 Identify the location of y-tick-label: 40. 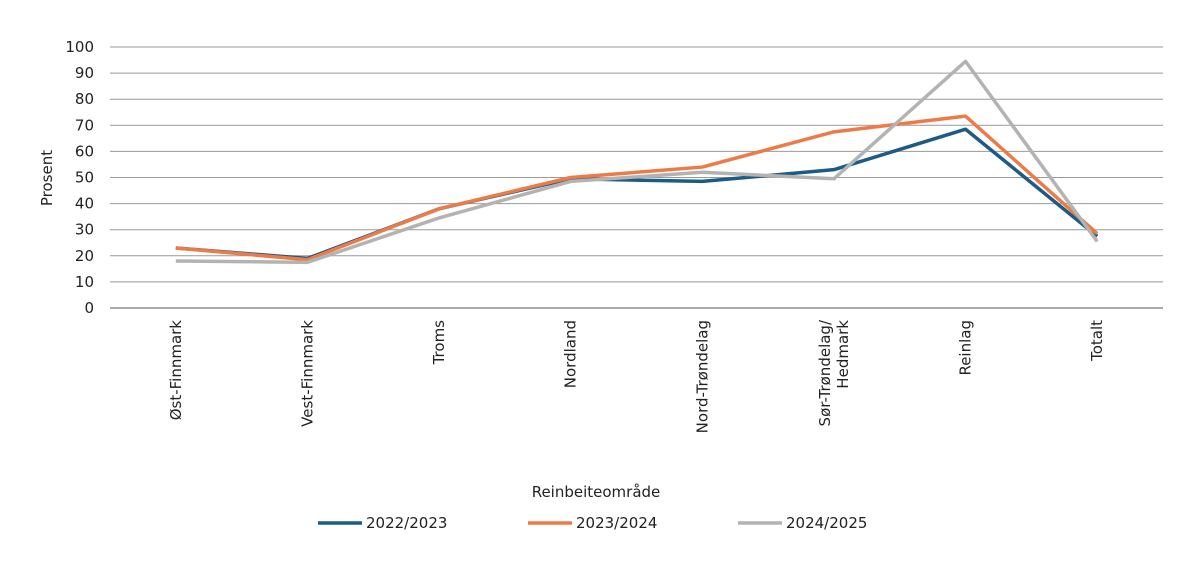
(84, 204).